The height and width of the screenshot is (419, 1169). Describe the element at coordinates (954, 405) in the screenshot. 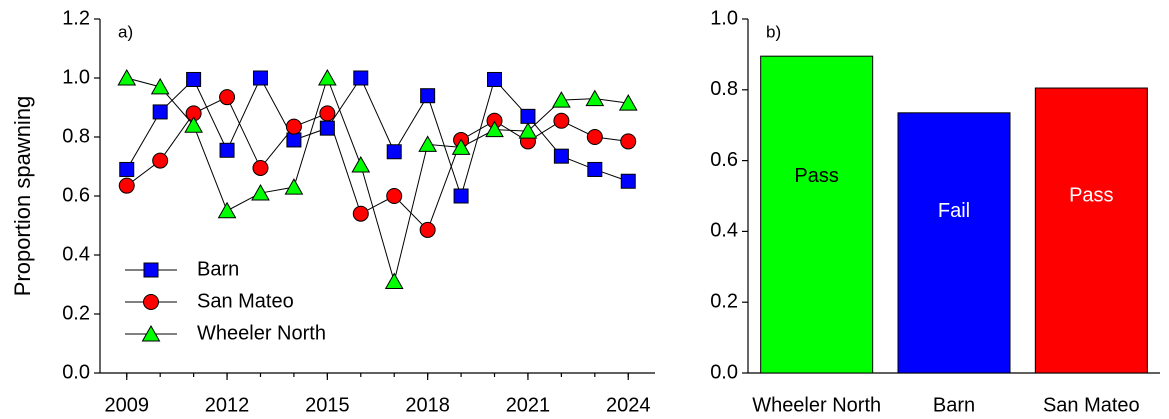

I see `x-tick-label: Barn` at that location.